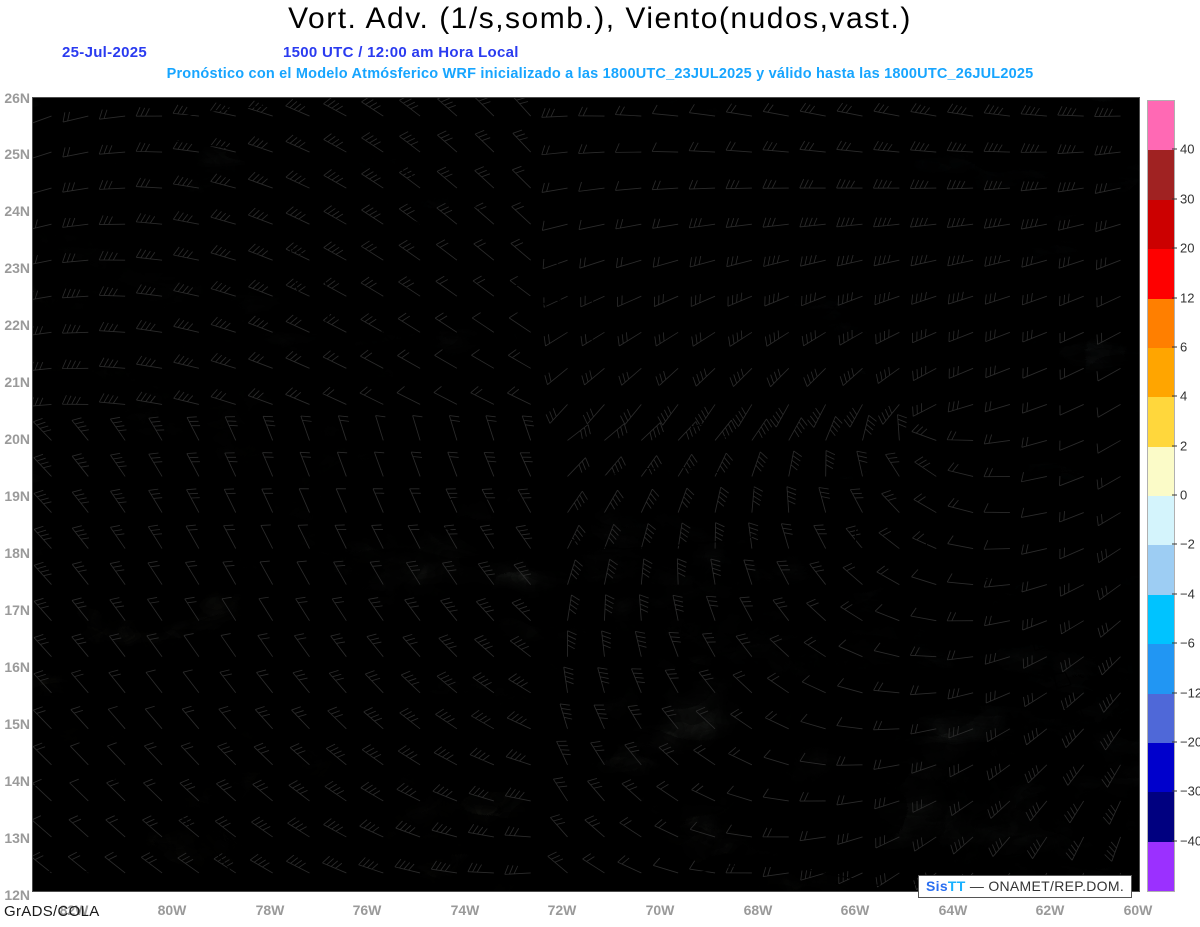  What do you see at coordinates (17, 268) in the screenshot?
I see `y-tick-label: 23N` at bounding box center [17, 268].